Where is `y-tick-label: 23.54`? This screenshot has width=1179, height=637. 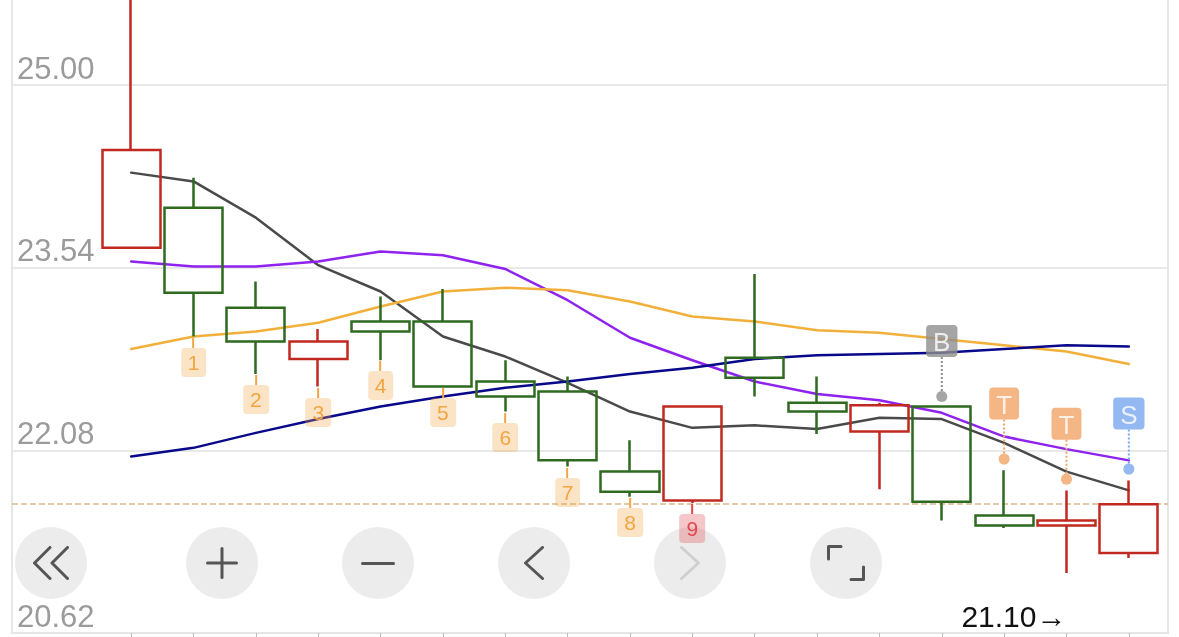 y-tick-label: 23.54 is located at coordinates (56, 251).